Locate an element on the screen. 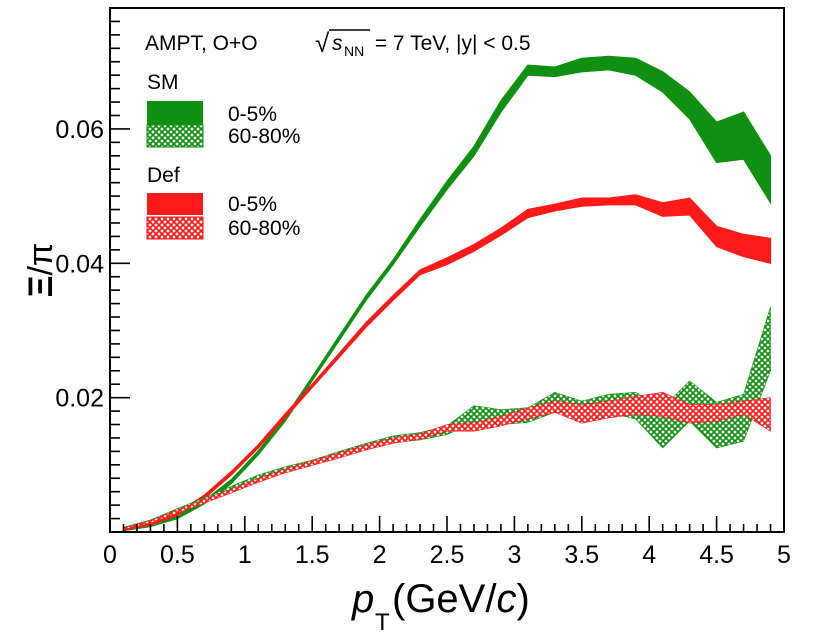  x-tick-label: 0 is located at coordinates (110, 555).